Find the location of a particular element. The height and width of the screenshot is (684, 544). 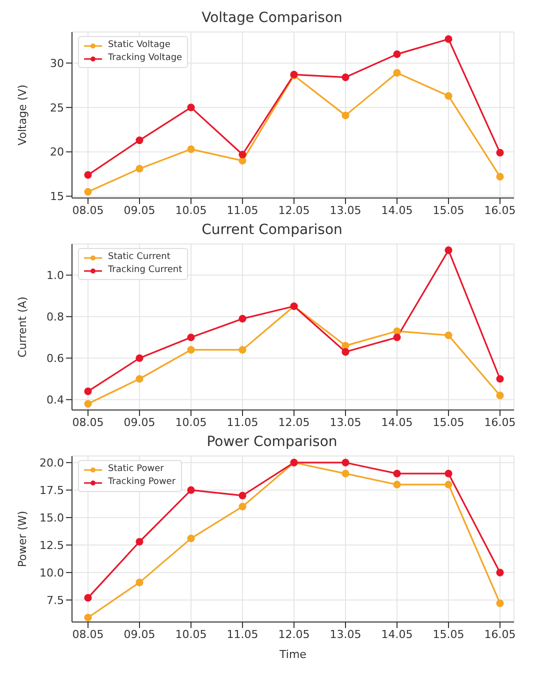

y-tick-label: 10.0 is located at coordinates (52, 573).